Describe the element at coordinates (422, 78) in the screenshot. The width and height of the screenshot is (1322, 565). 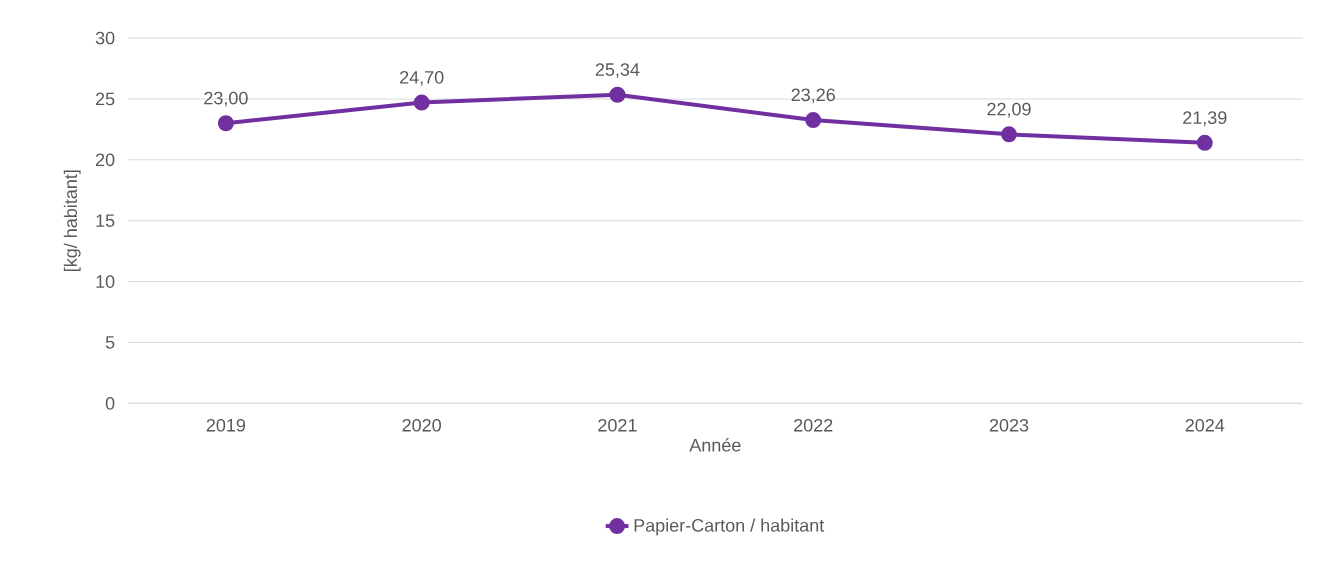
I see `data-label: 24,70` at that location.